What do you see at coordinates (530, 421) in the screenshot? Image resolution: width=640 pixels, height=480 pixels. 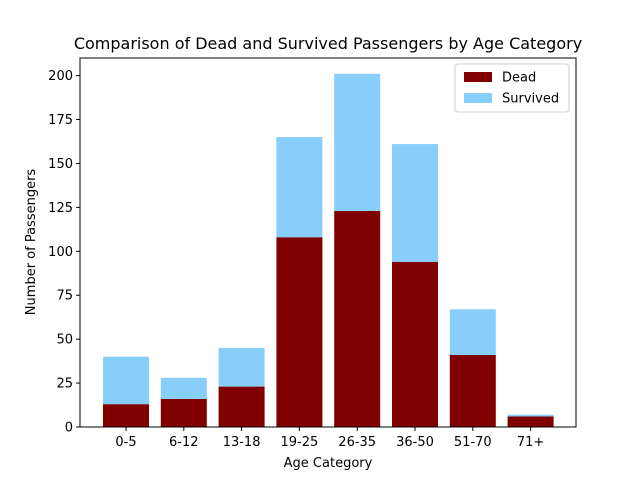 I see `bar-dead-71+` at bounding box center [530, 421].